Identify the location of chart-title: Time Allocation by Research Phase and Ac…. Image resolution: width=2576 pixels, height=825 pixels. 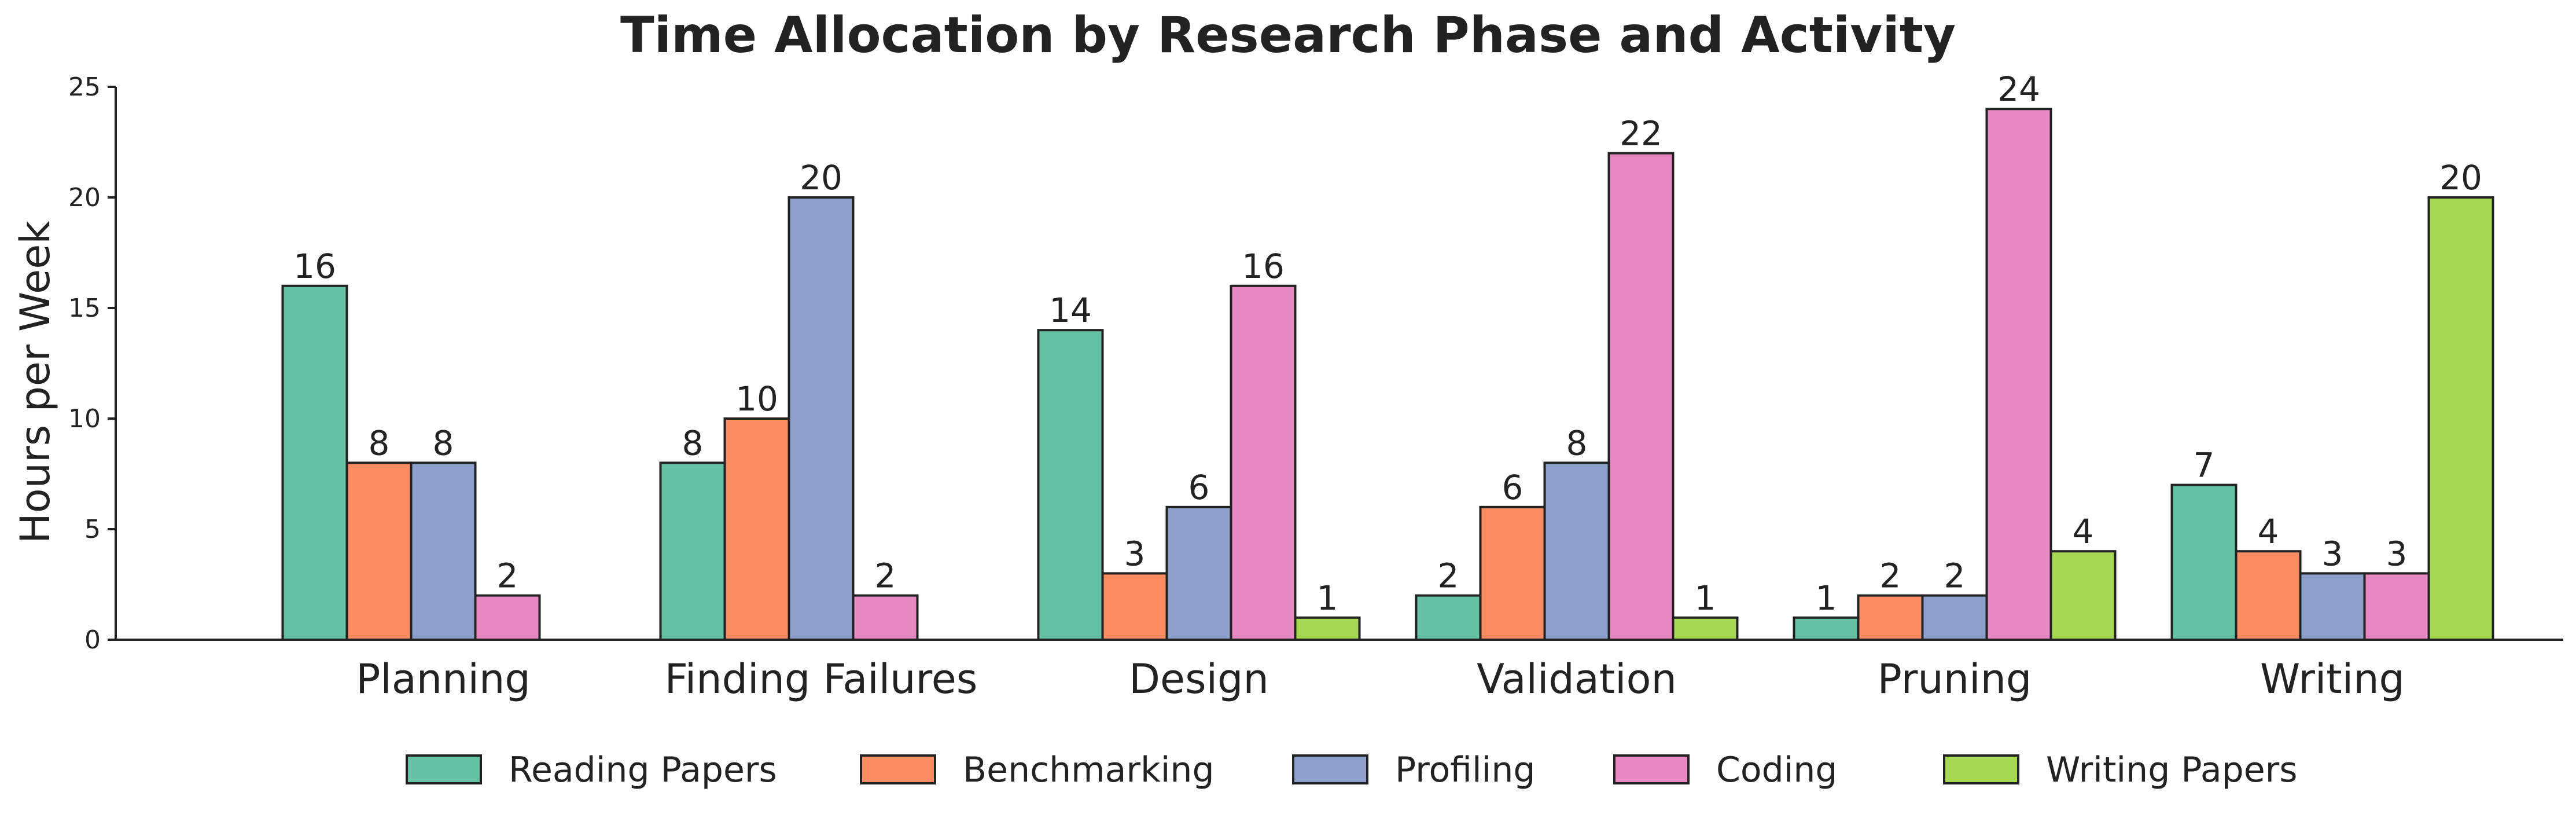
(1288, 35).